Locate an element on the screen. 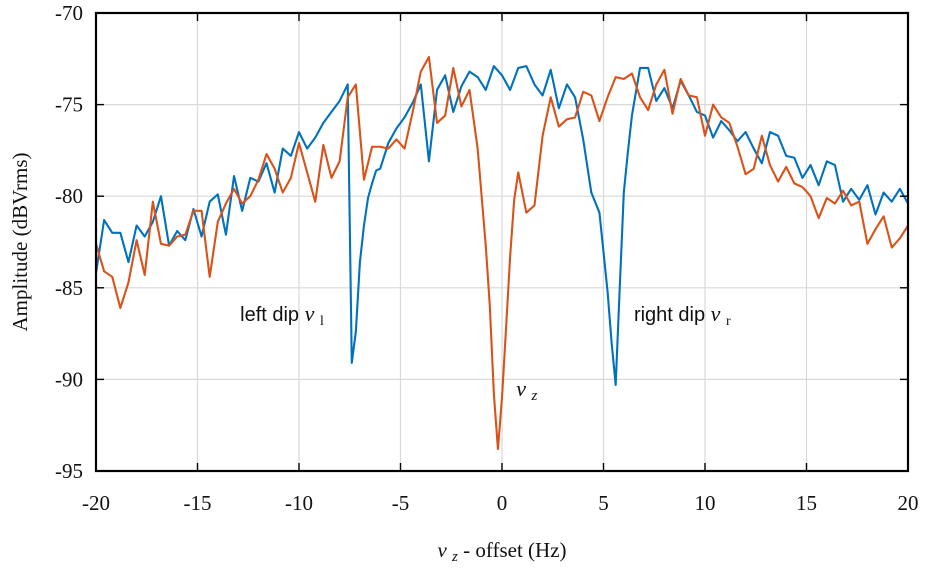  right-dip-annotation: right dip ν r is located at coordinates (682, 315).